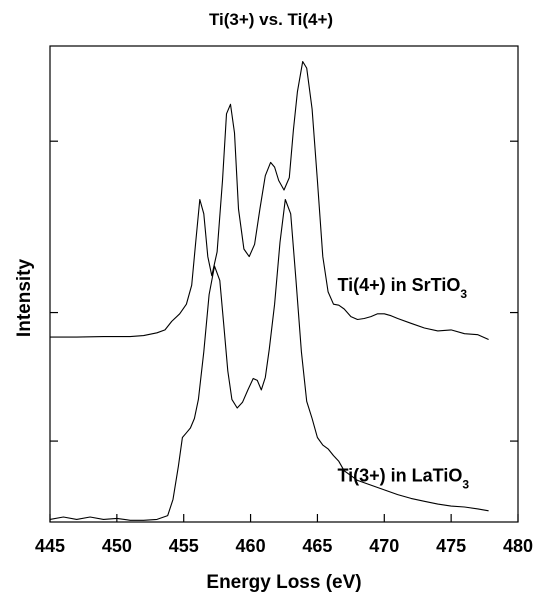  What do you see at coordinates (451, 546) in the screenshot?
I see `x-tick-label: 475` at bounding box center [451, 546].